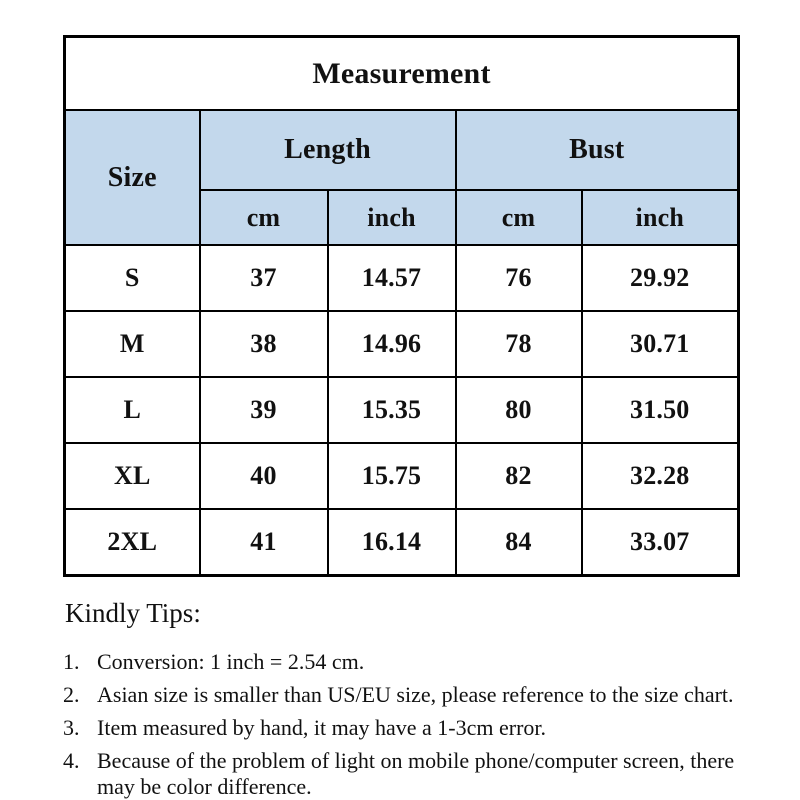  What do you see at coordinates (518, 344) in the screenshot?
I see `cell-bust-cm: 78` at bounding box center [518, 344].